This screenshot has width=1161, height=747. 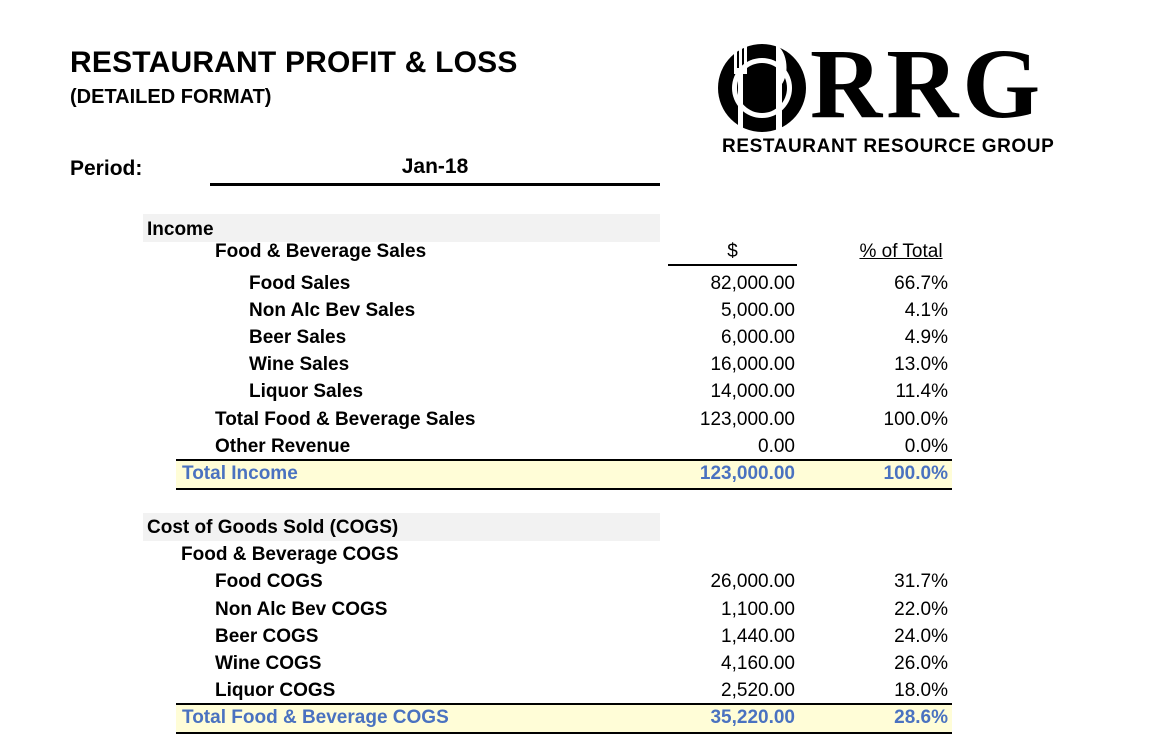 I want to click on income-row-label: Liquor Sales, so click(x=306, y=391).